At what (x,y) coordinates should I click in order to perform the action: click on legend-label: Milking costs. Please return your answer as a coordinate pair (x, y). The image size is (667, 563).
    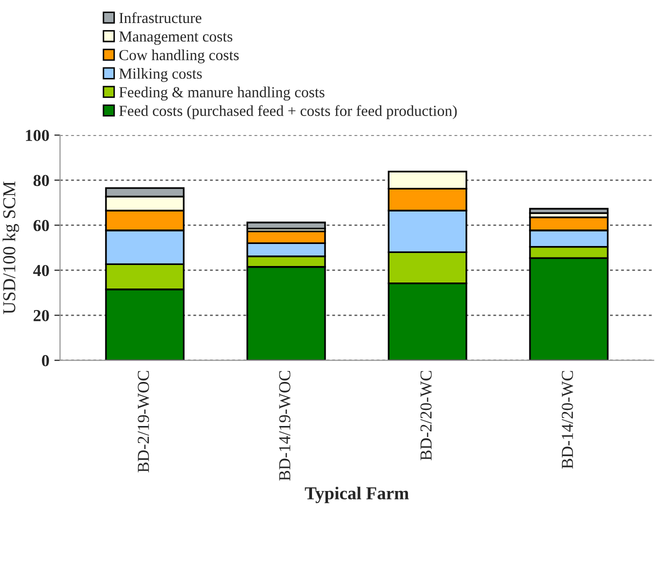
    Looking at the image, I should click on (160, 75).